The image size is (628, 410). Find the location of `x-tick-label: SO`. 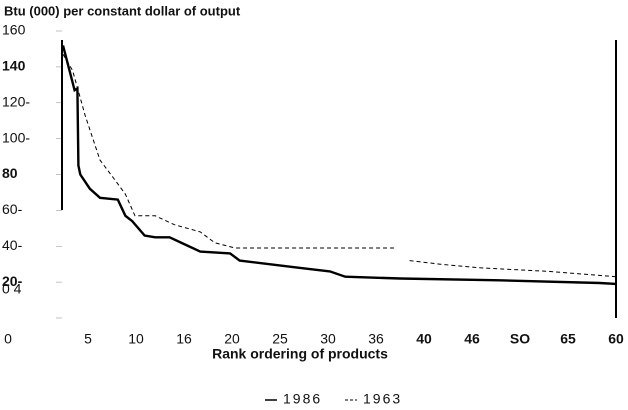

x-tick-label: SO is located at coordinates (520, 339).